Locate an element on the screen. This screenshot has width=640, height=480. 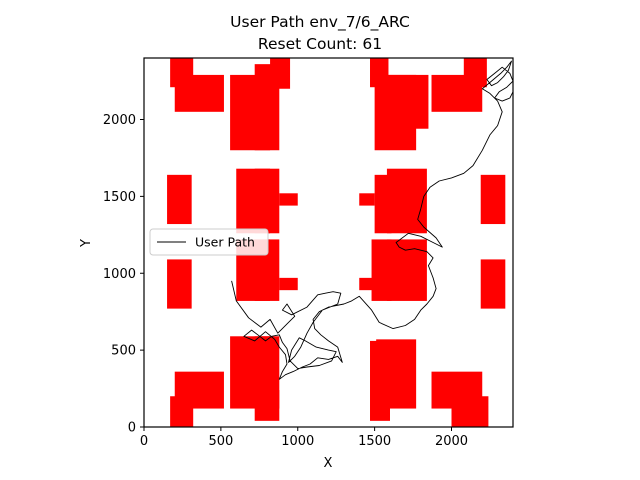
x-axis: 0 500 1000 1500 2000 is located at coordinates (304, 438).